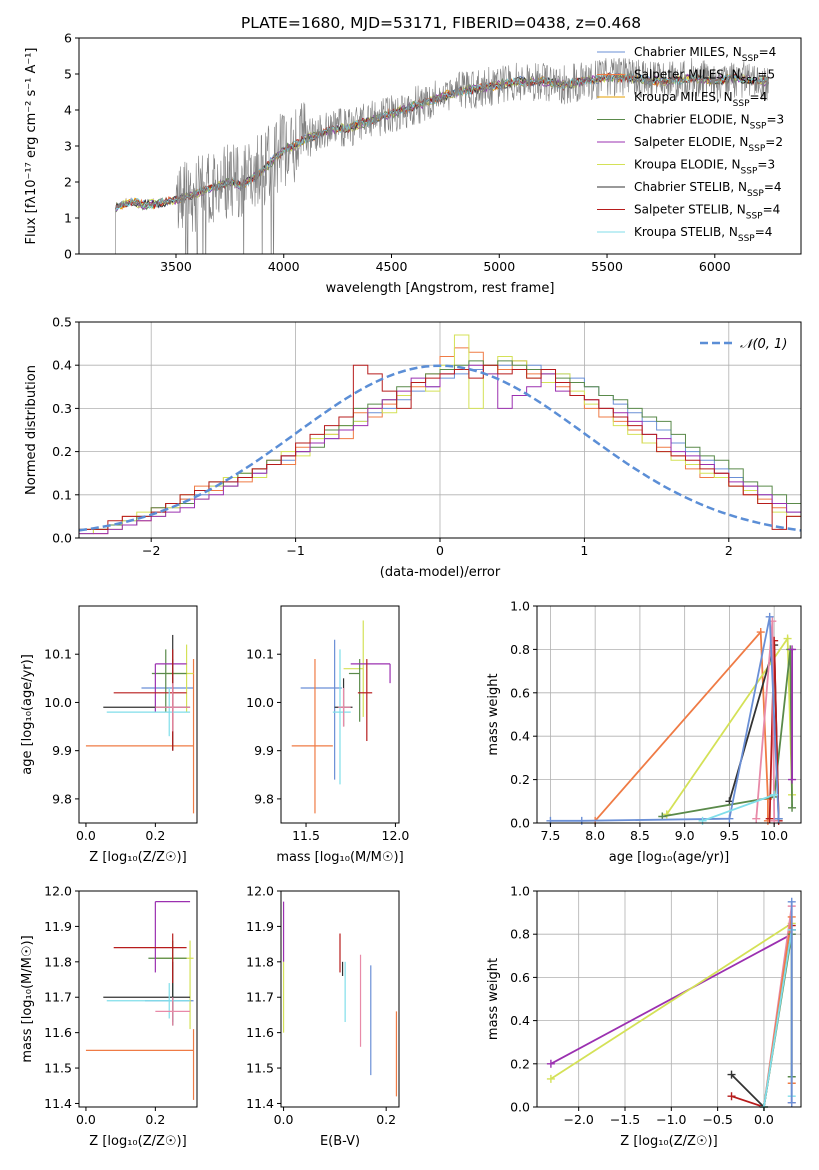 The width and height of the screenshot is (819, 1170). What do you see at coordinates (340, 999) in the screenshot?
I see `plot-area-mass-vs-EBV` at bounding box center [340, 999].